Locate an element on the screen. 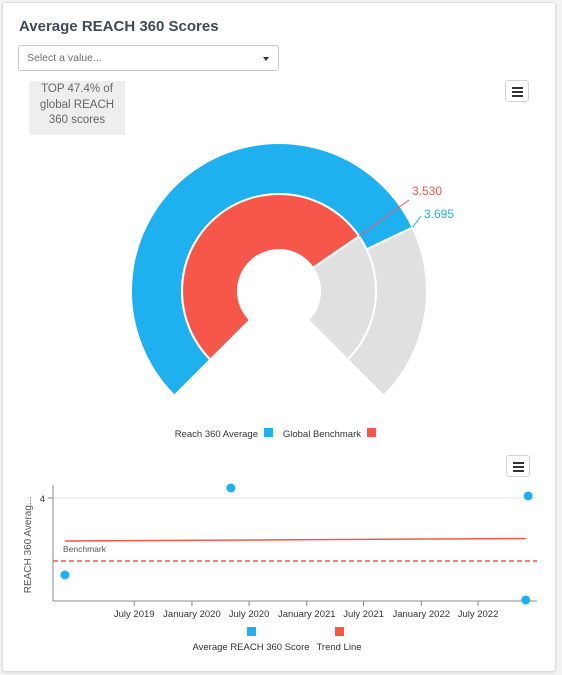  benchmark-data-label: 3.530 is located at coordinates (427, 191).